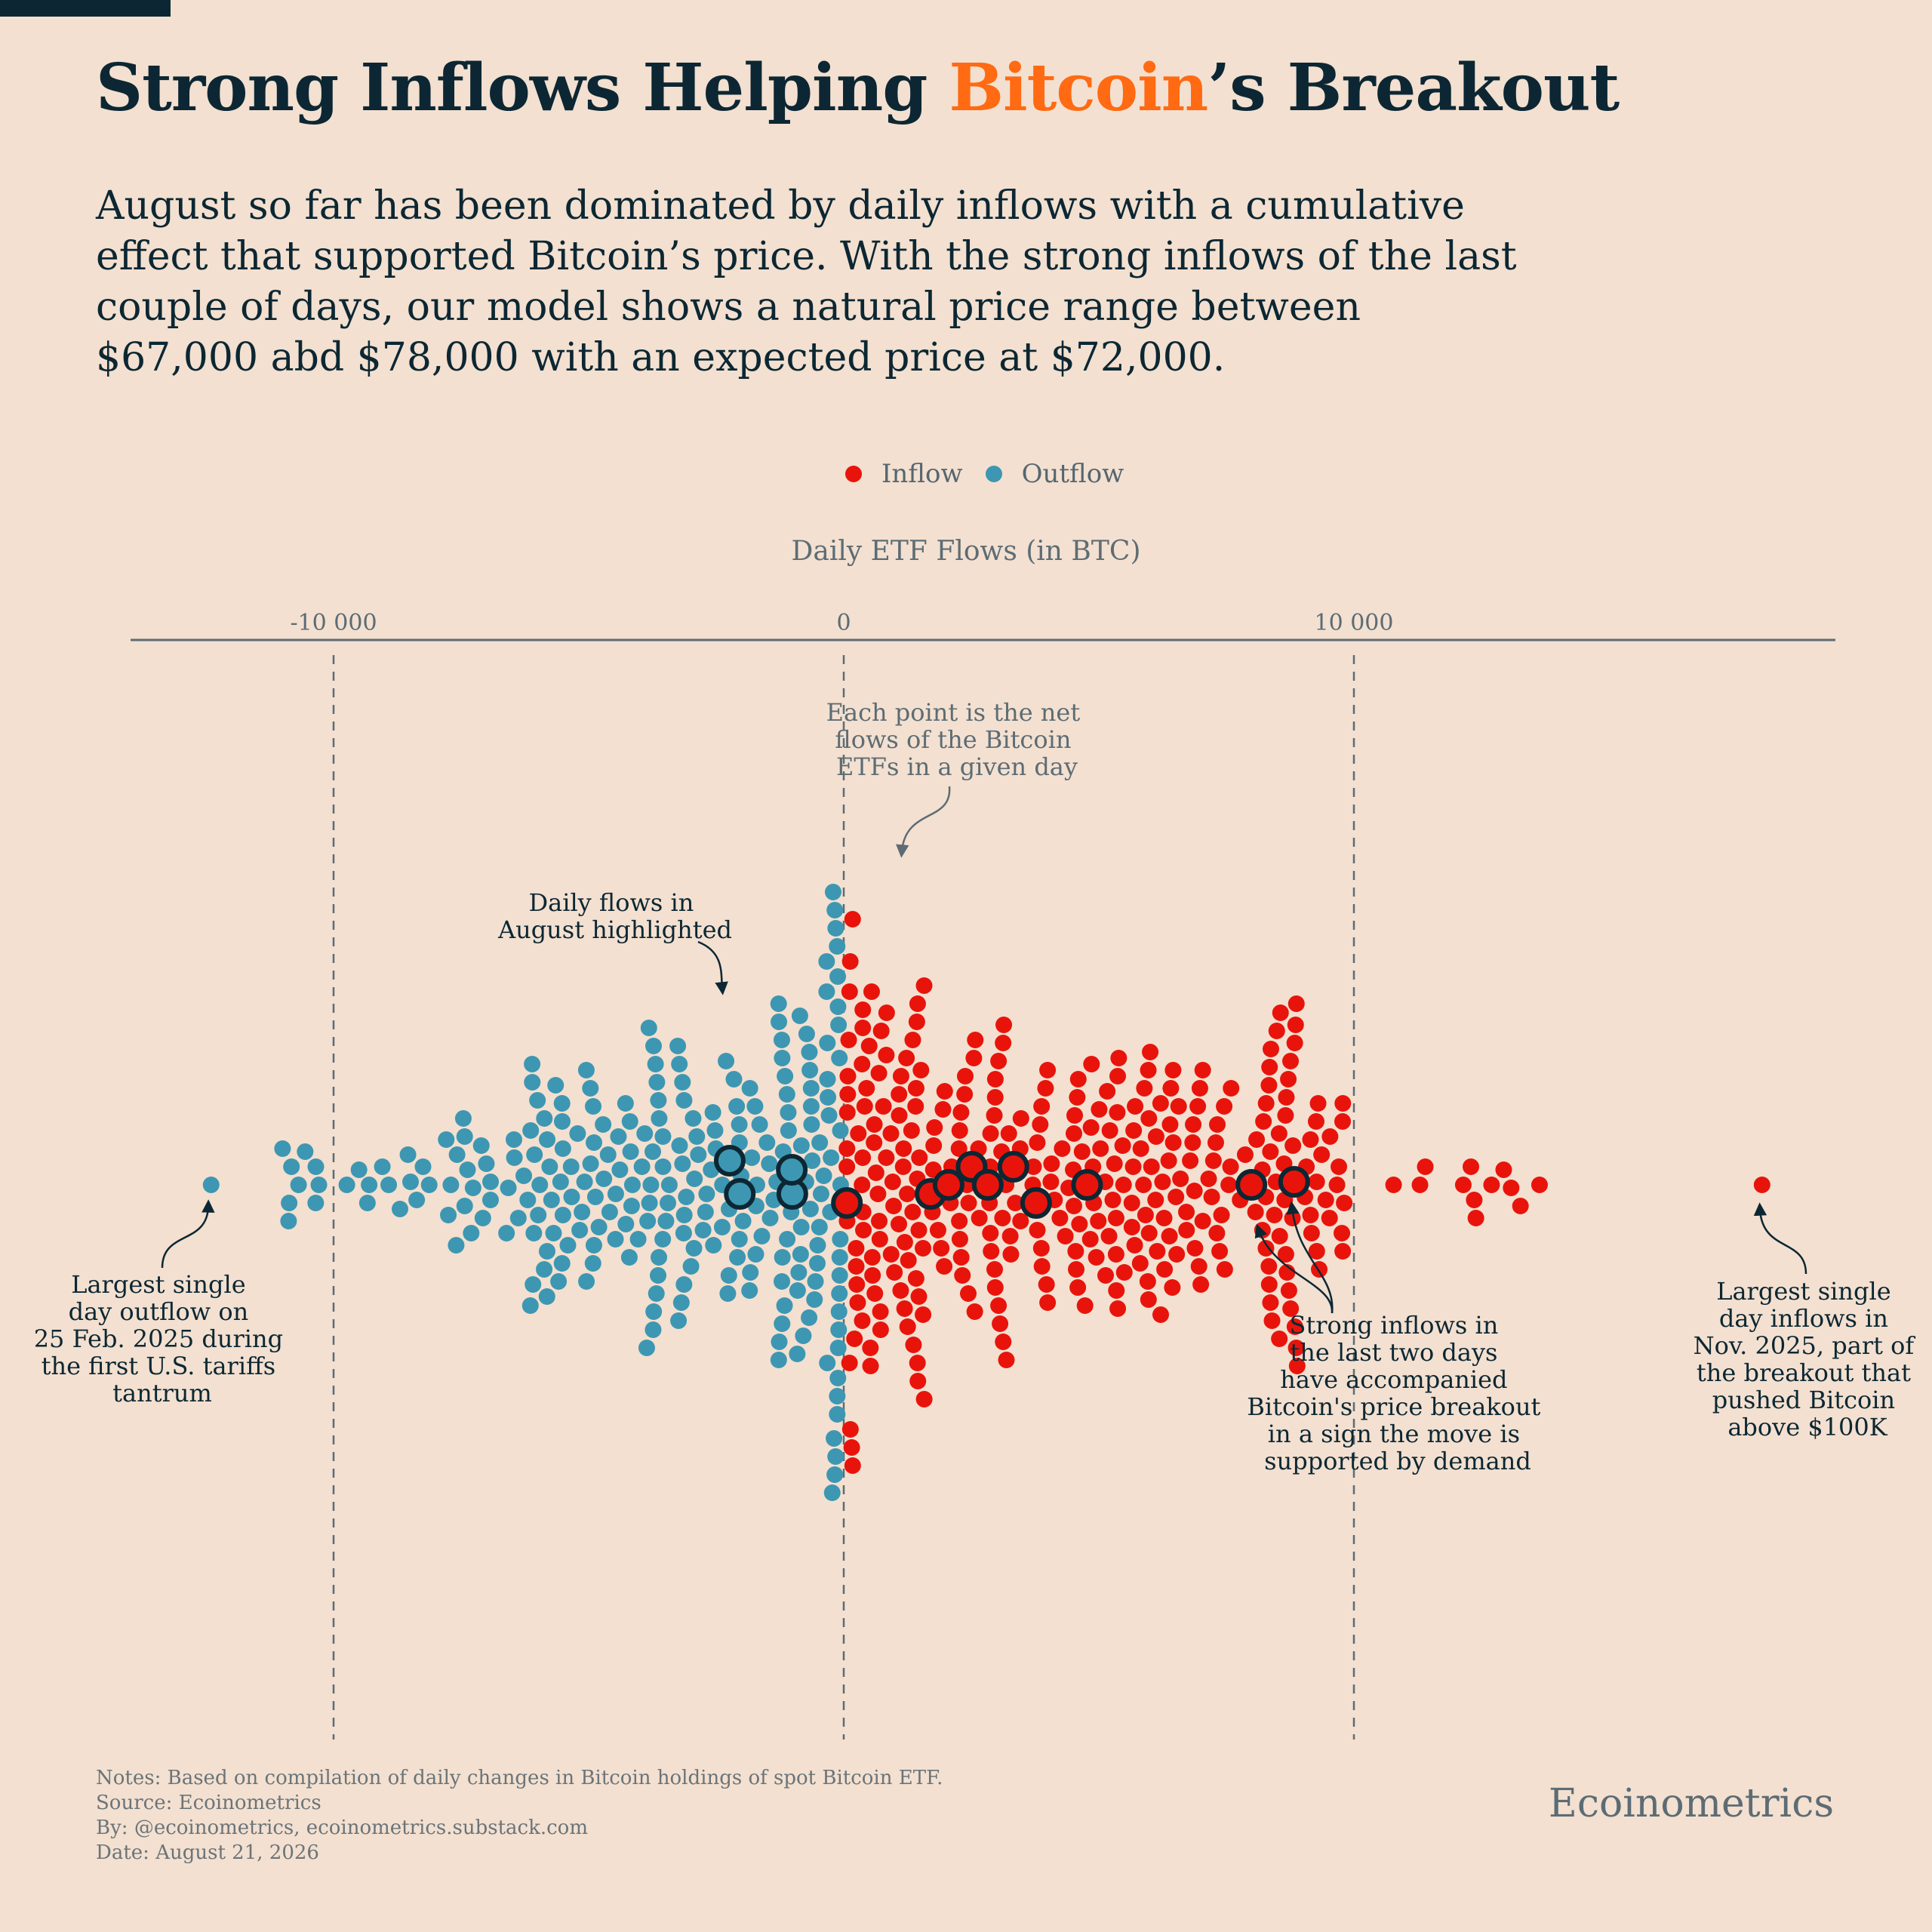  Describe the element at coordinates (85, 8) in the screenshot. I see `corner-accent-bar` at that location.